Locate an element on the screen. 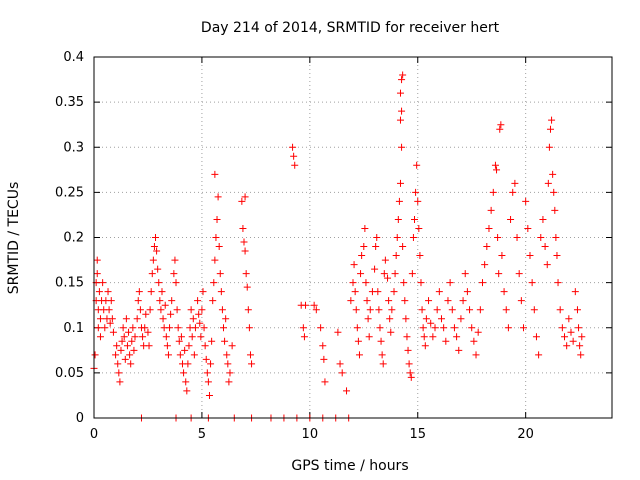 The image size is (640, 480). y-tick-label: 0.25 is located at coordinates (69, 192).